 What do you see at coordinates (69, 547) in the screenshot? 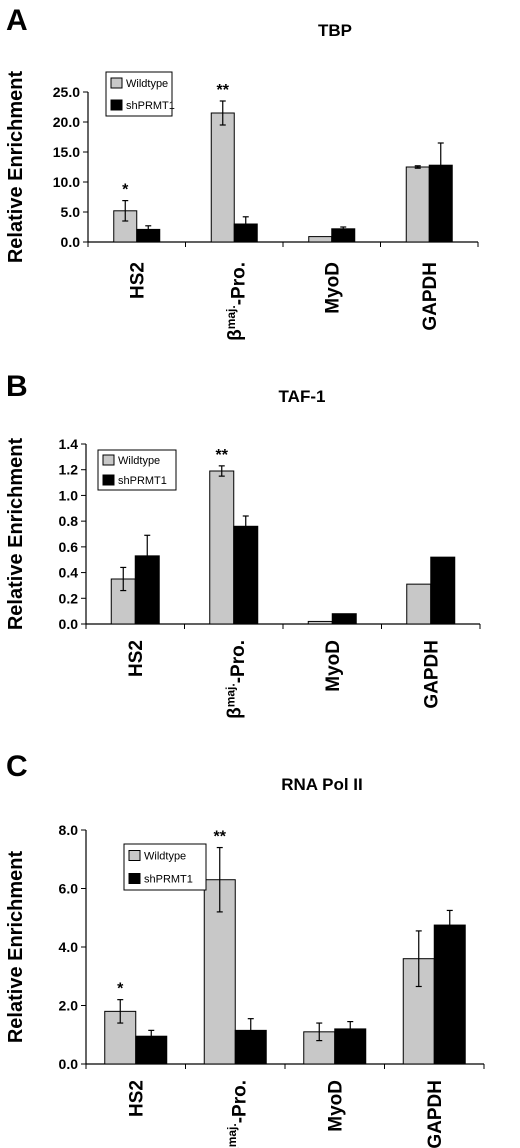
I see `y-tick-label: 0.6` at bounding box center [69, 547].